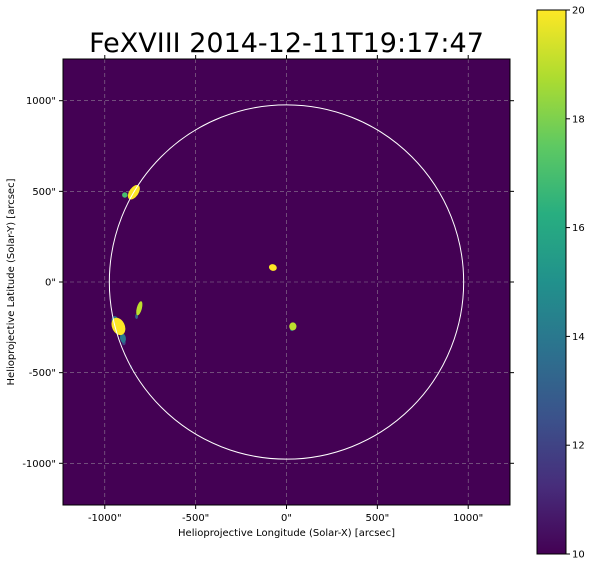 The image size is (591, 567). I want to click on colorbar-tick-label: 12, so click(578, 446).